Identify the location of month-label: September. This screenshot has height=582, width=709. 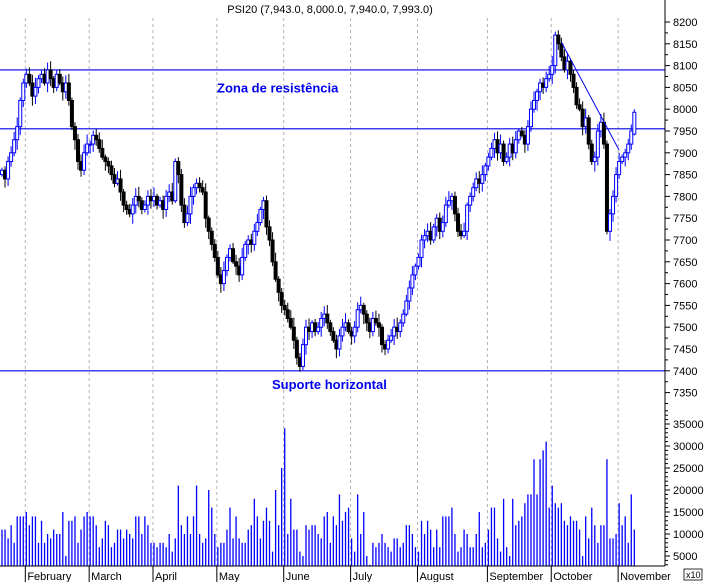
(516, 576).